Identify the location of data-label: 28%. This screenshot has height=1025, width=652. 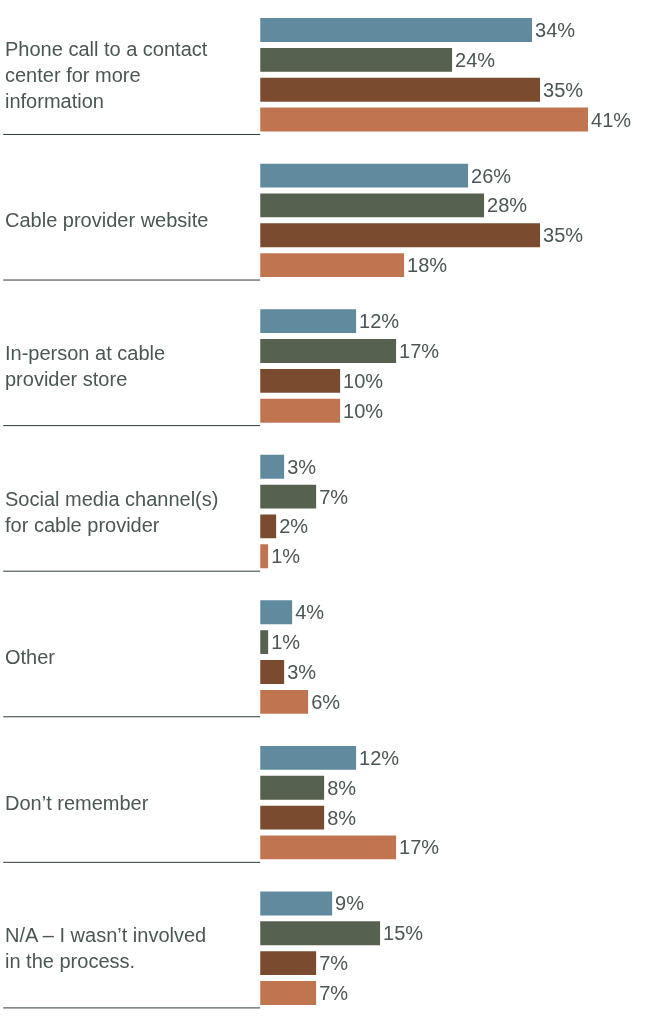
(507, 205).